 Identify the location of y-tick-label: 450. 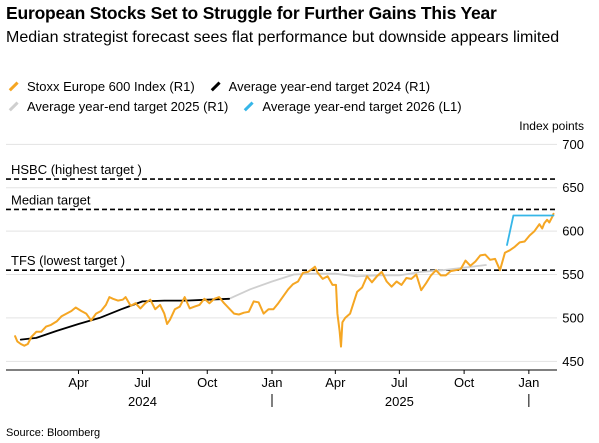
(573, 361).